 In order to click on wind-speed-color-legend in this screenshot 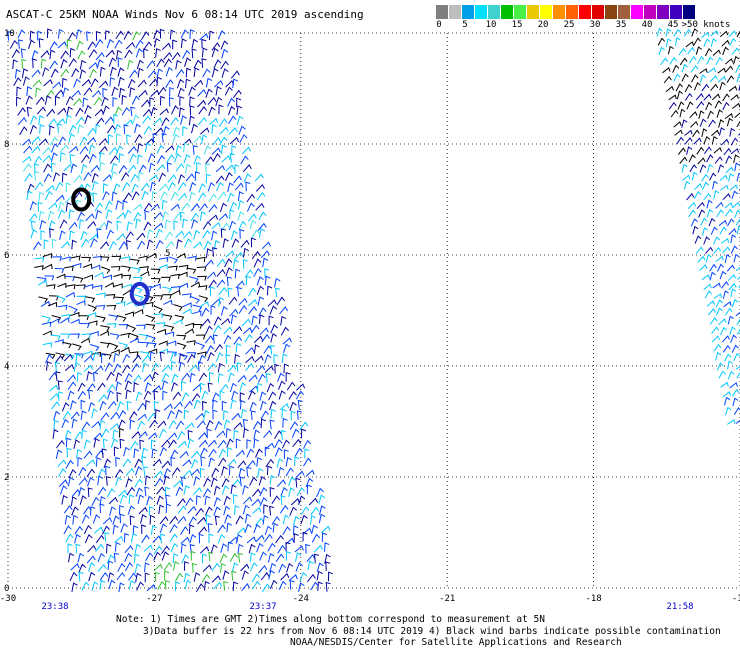, I will do `click(566, 12)`.